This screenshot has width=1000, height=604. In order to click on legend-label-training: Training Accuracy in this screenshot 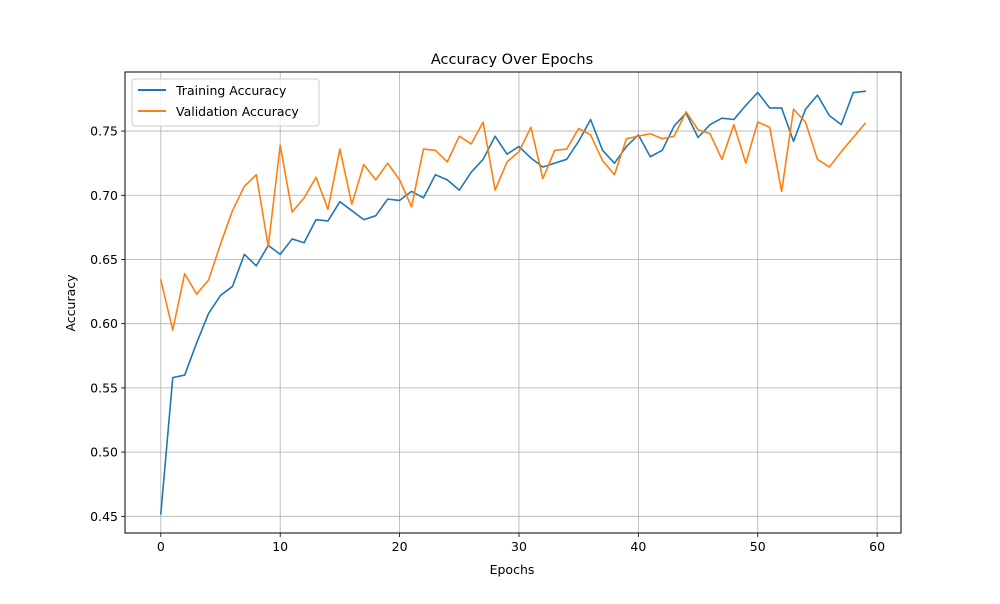, I will do `click(231, 90)`.